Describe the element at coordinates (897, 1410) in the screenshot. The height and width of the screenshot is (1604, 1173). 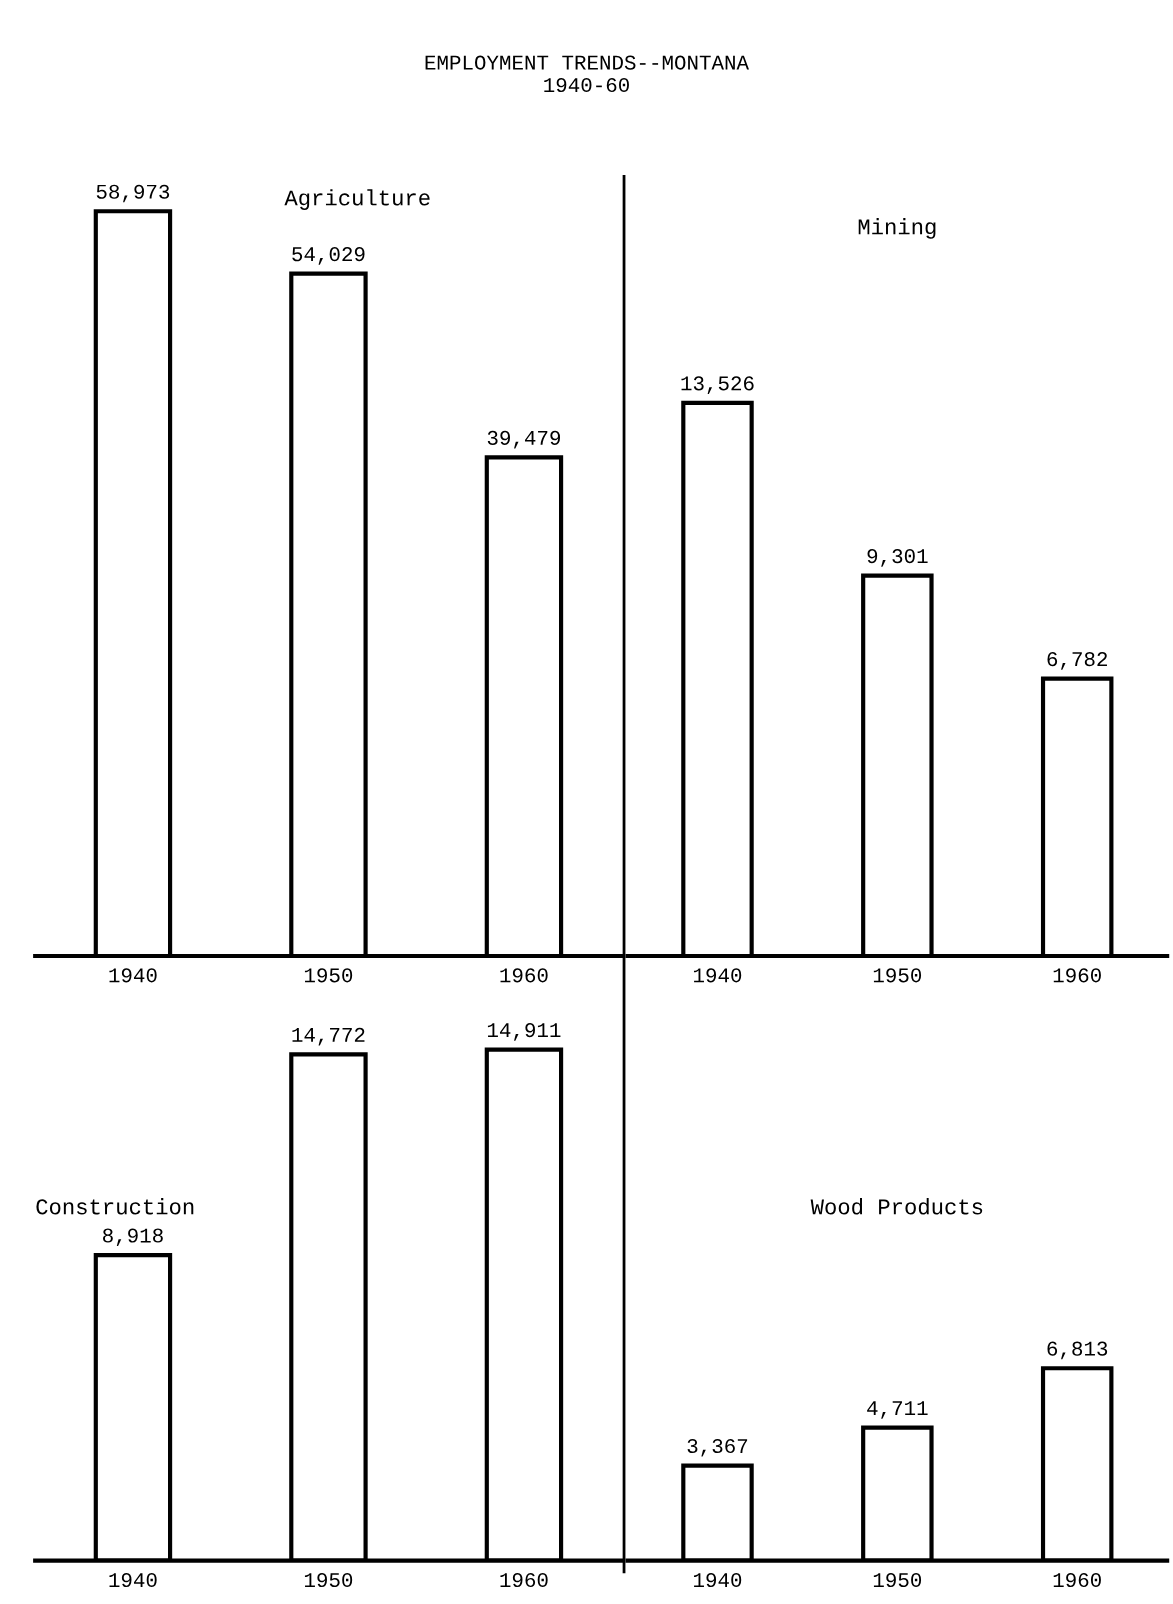
I see `data-label: 4,711` at that location.